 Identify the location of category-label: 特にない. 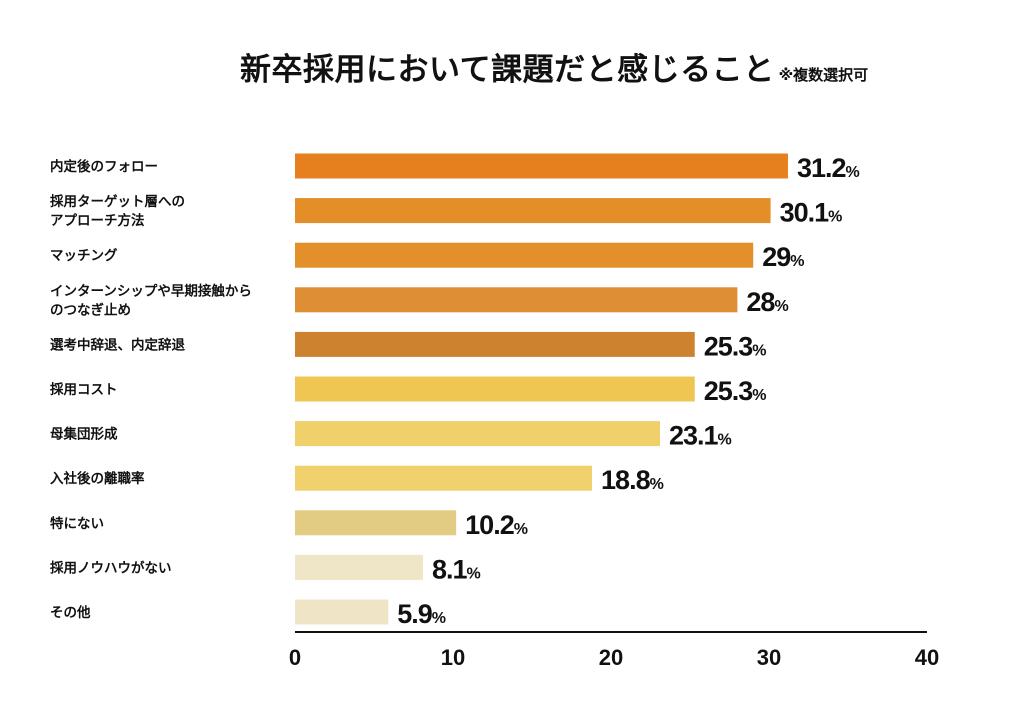
(77, 523).